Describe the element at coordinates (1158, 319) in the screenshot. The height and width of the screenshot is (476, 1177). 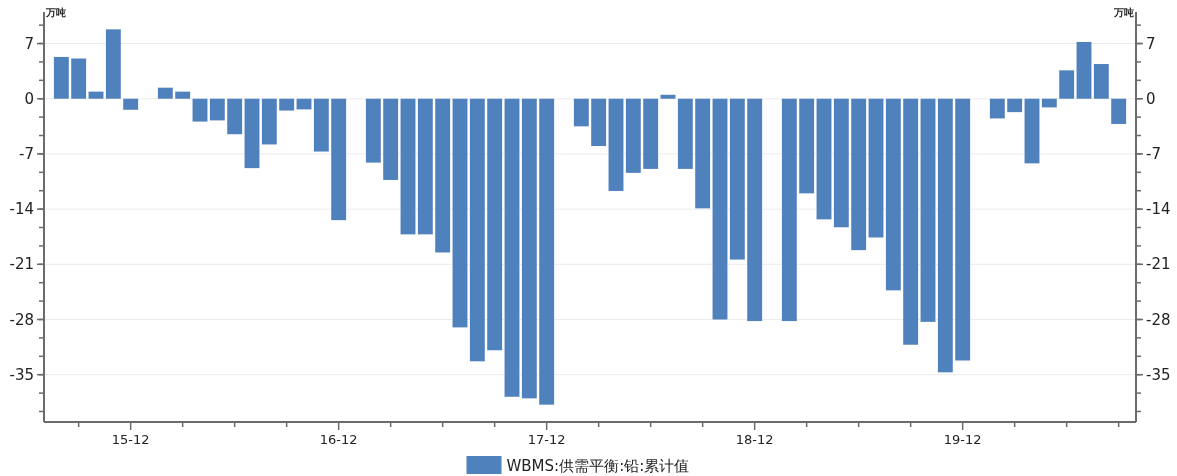
I see `y2-tick-label: -28` at that location.